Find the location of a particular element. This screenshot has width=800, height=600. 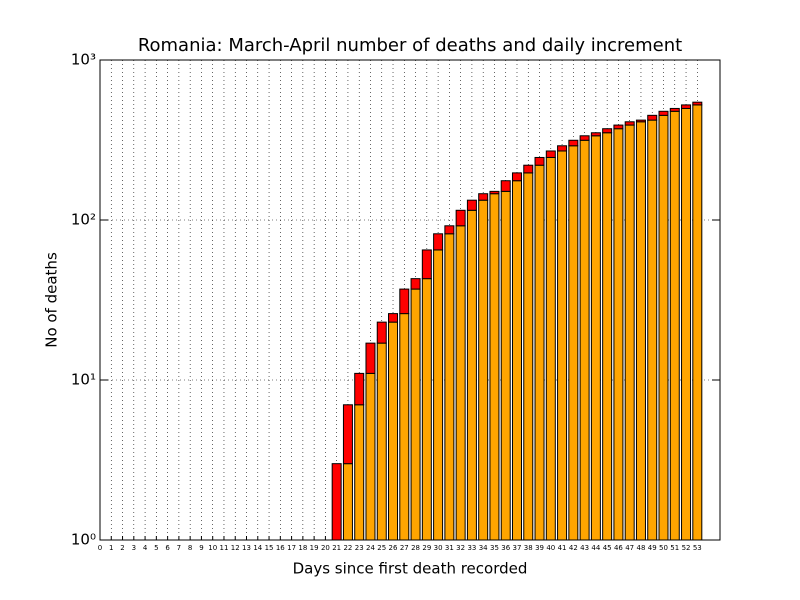

x-tick-label: 9 is located at coordinates (201, 548).